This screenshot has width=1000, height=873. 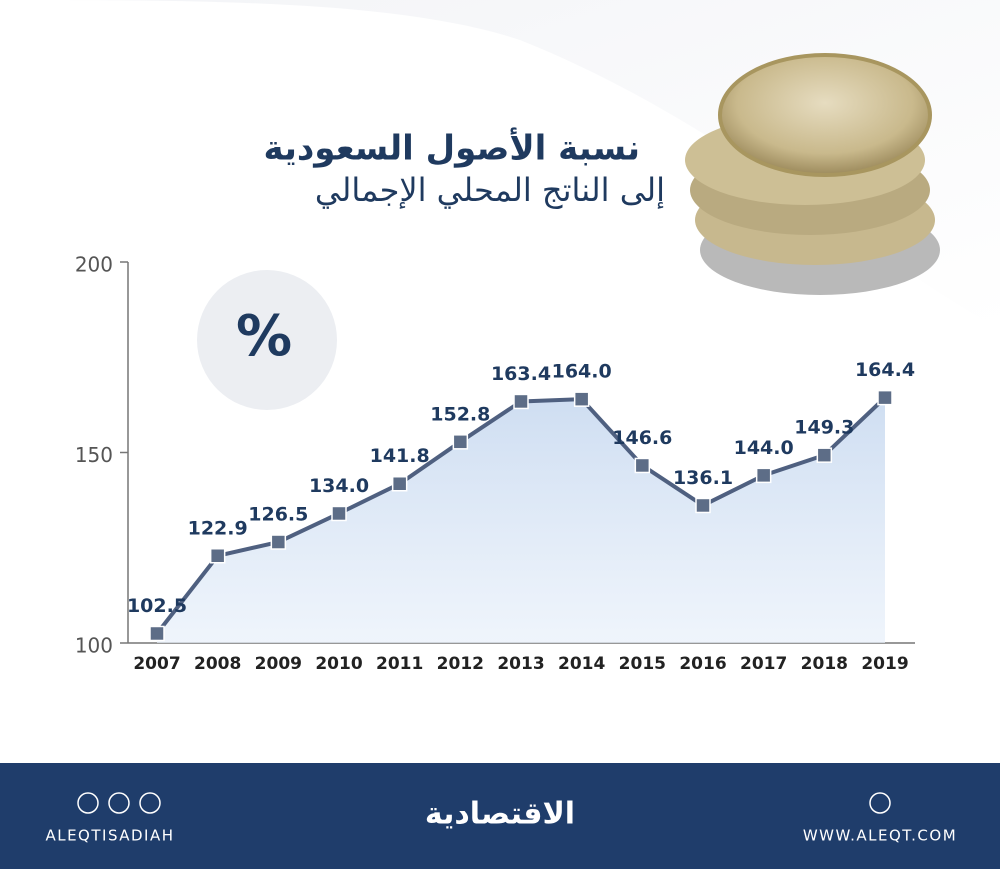 I want to click on data-label: 136.1, so click(x=703, y=478).